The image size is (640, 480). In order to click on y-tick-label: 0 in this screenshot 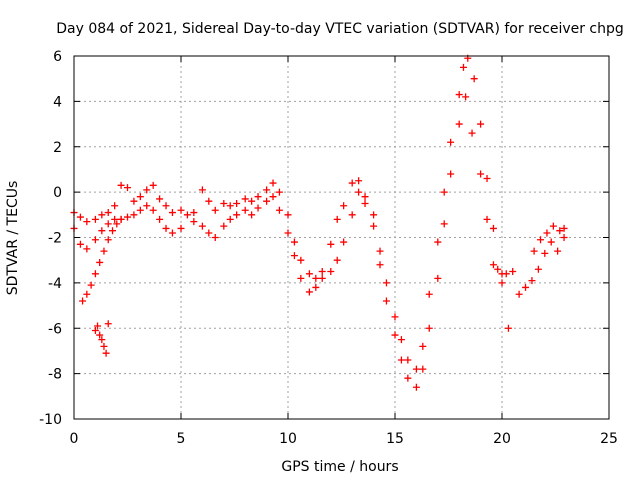, I will do `click(57, 193)`.